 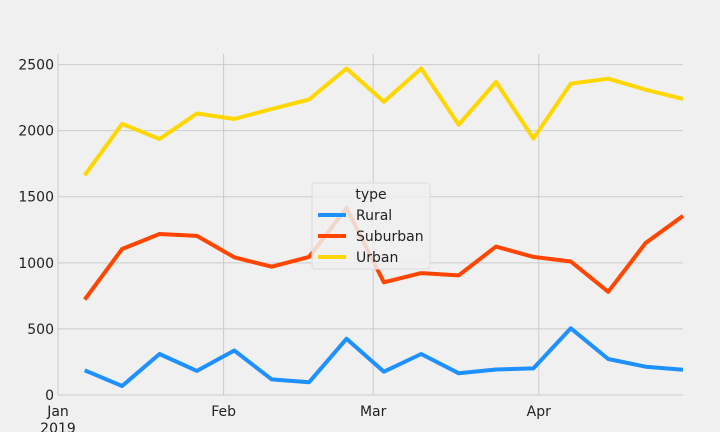 I want to click on legend: type Rural Suburban Urban, so click(x=371, y=226).